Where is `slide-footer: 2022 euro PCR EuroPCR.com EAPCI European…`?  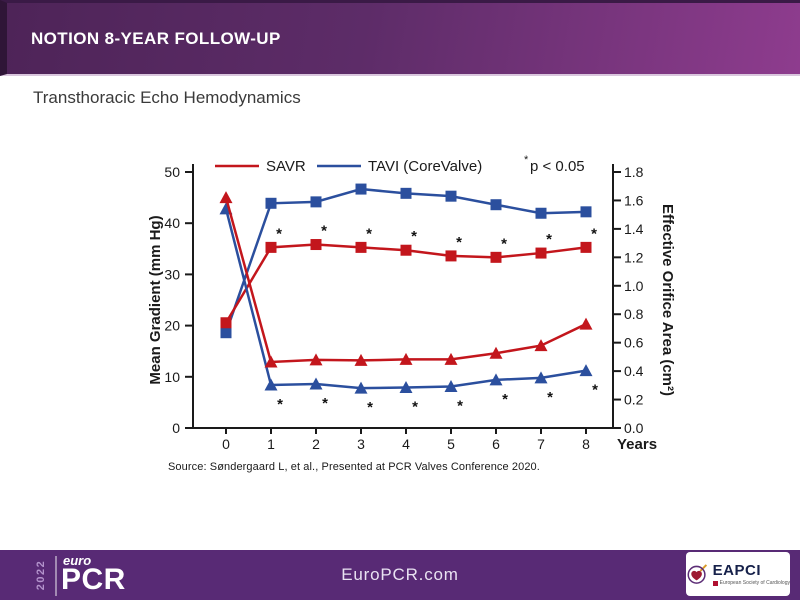 slide-footer: 2022 euro PCR EuroPCR.com EAPCI European… is located at coordinates (400, 575).